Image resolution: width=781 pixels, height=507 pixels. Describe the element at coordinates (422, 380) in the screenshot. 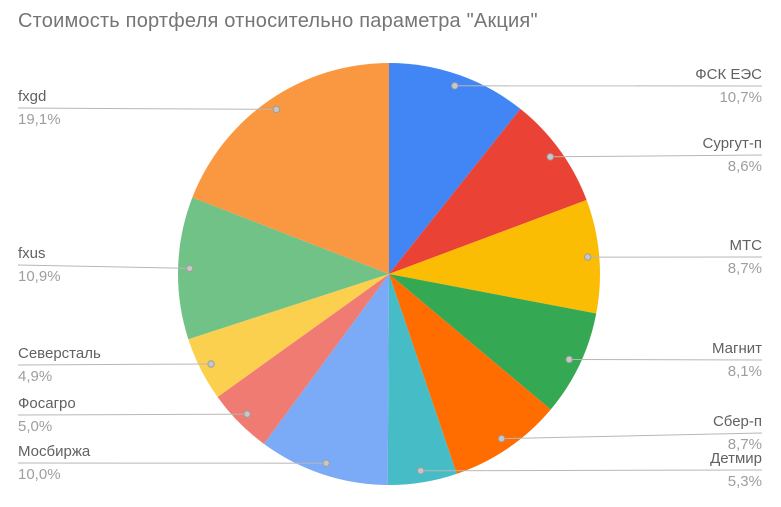

I see `pie-slice-Детмир` at that location.